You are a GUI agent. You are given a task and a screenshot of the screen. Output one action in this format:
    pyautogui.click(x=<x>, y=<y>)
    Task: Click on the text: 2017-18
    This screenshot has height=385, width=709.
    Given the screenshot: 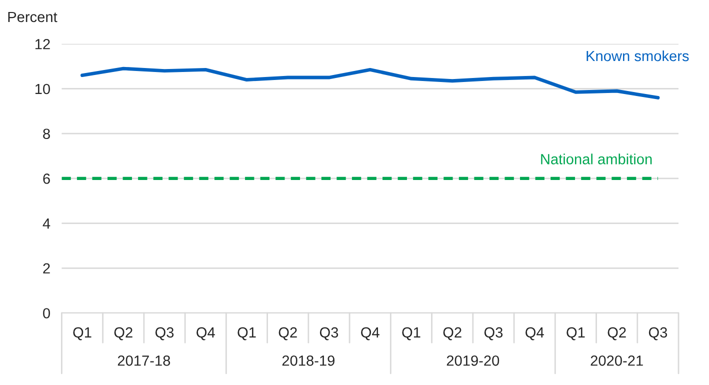 What is the action you would take?
    pyautogui.click(x=144, y=360)
    